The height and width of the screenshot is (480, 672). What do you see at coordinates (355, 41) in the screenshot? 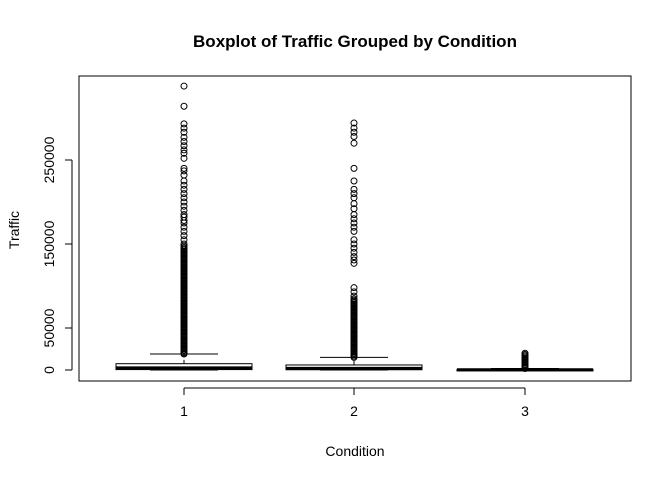
I see `chart-title: Boxplot of Traffic Grouped by Condition` at bounding box center [355, 41].